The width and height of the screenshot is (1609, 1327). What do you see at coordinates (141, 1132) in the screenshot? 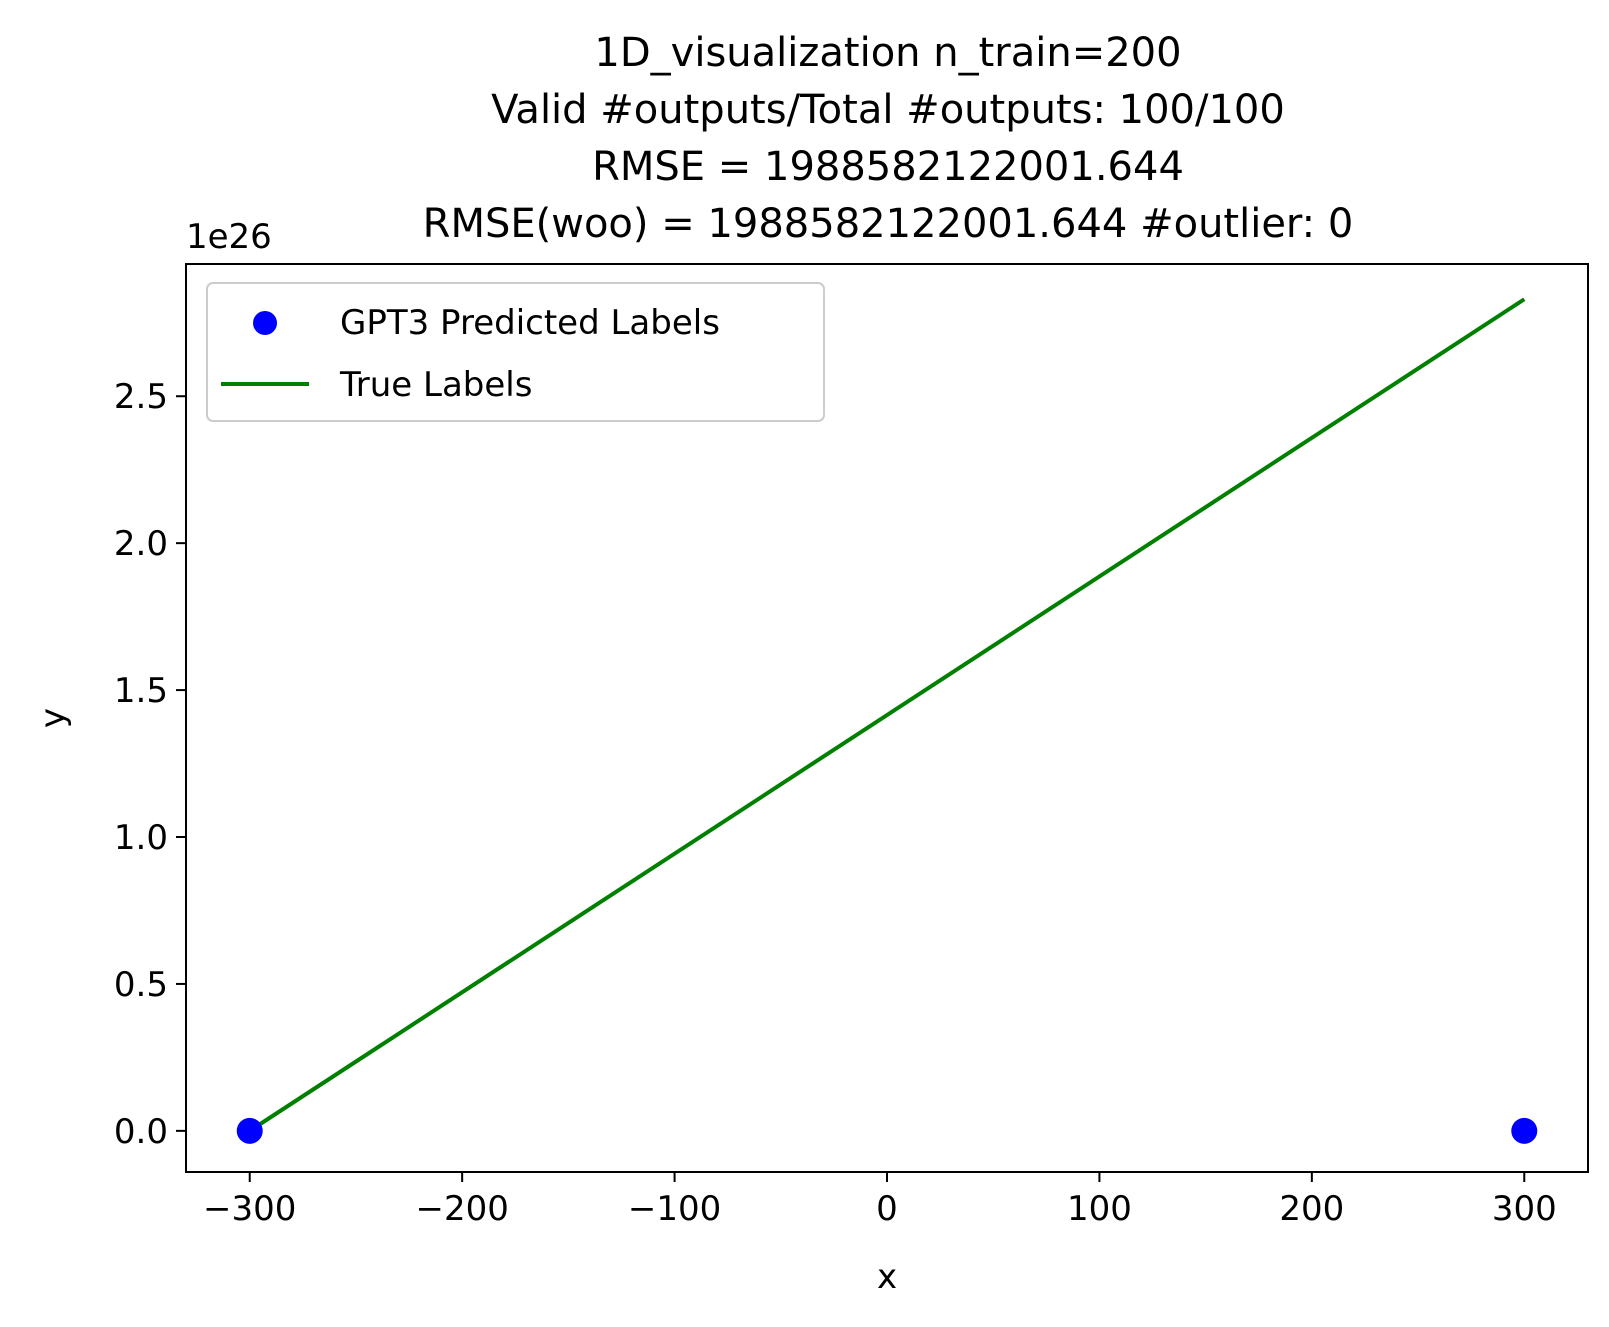
I see `y-tick-label: 0.0` at bounding box center [141, 1132].